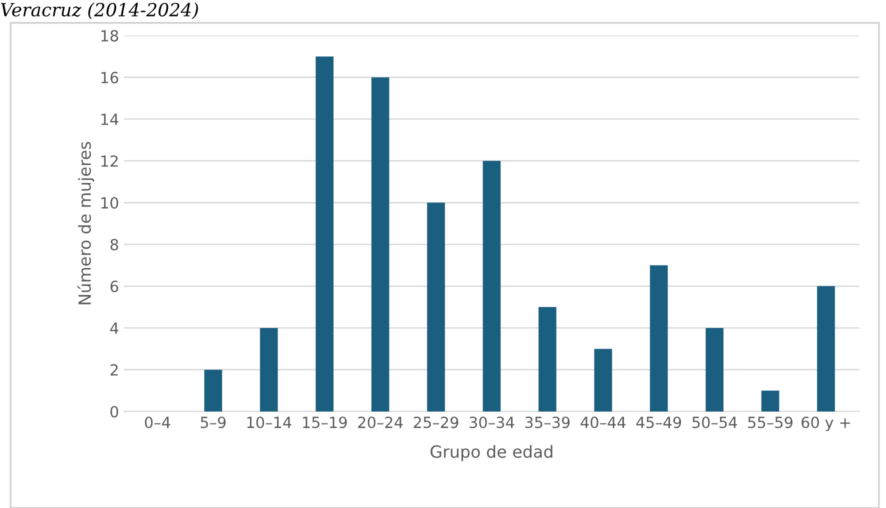  Describe the element at coordinates (659, 422) in the screenshot. I see `x-tick-label: 45–49` at that location.